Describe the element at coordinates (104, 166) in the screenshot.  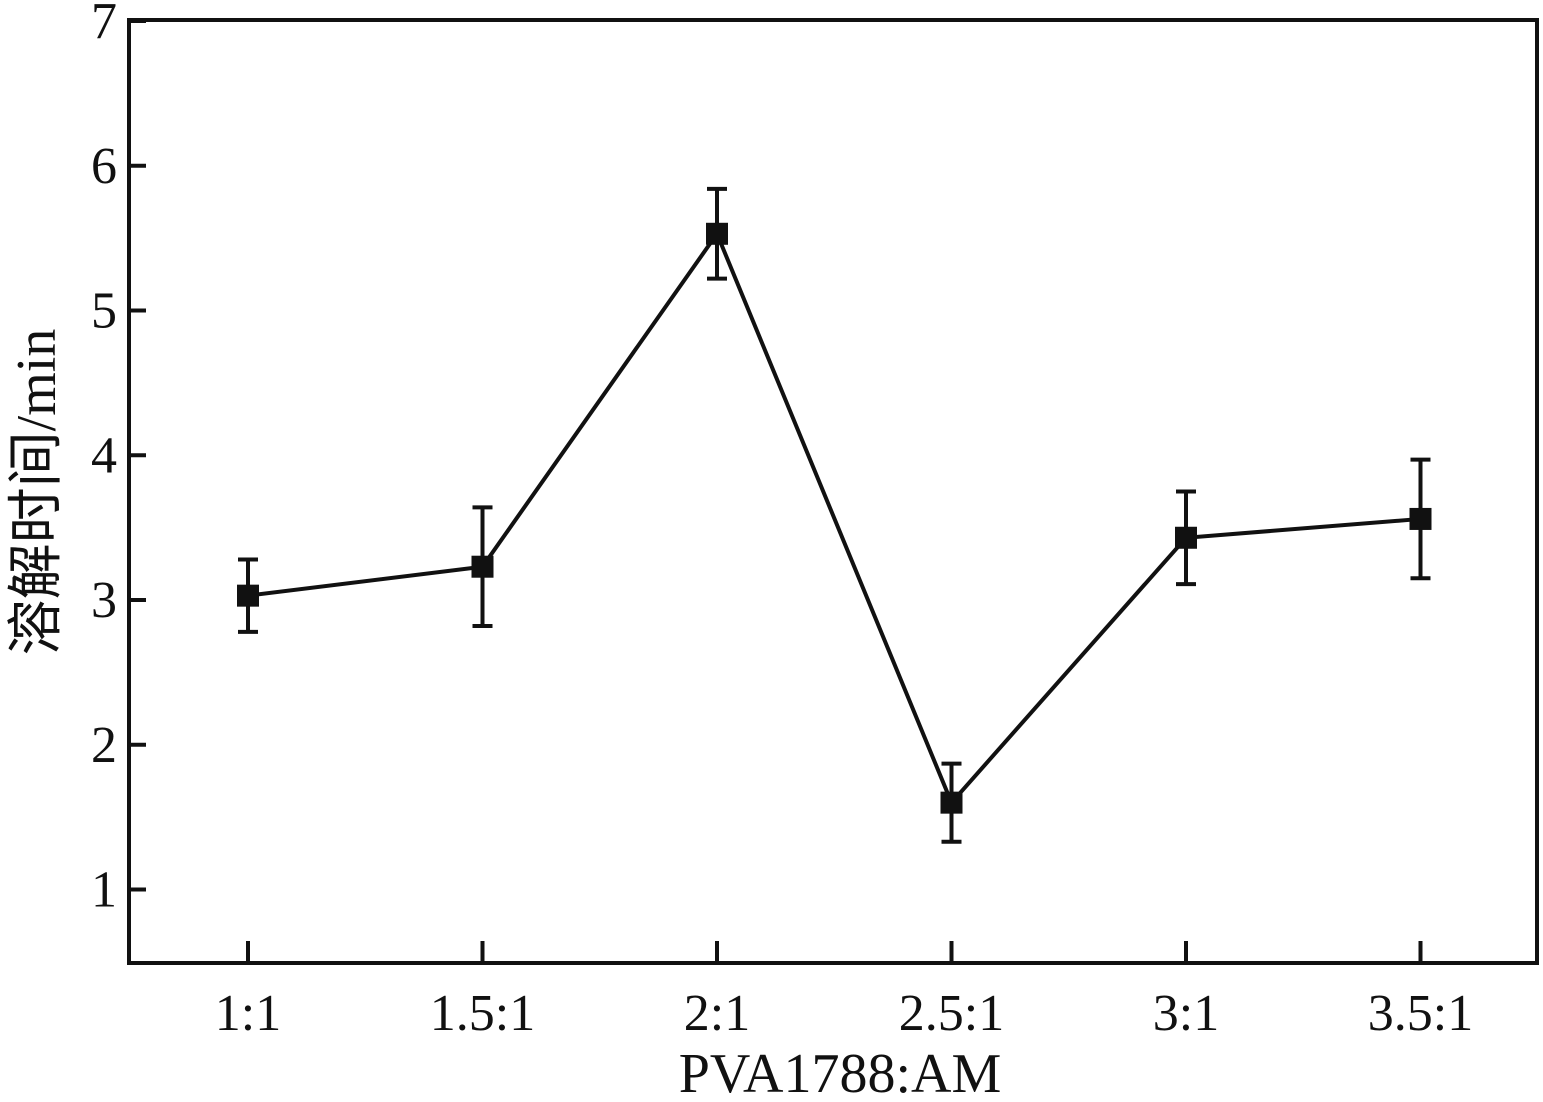
I see `y-tick-label: 6` at that location.